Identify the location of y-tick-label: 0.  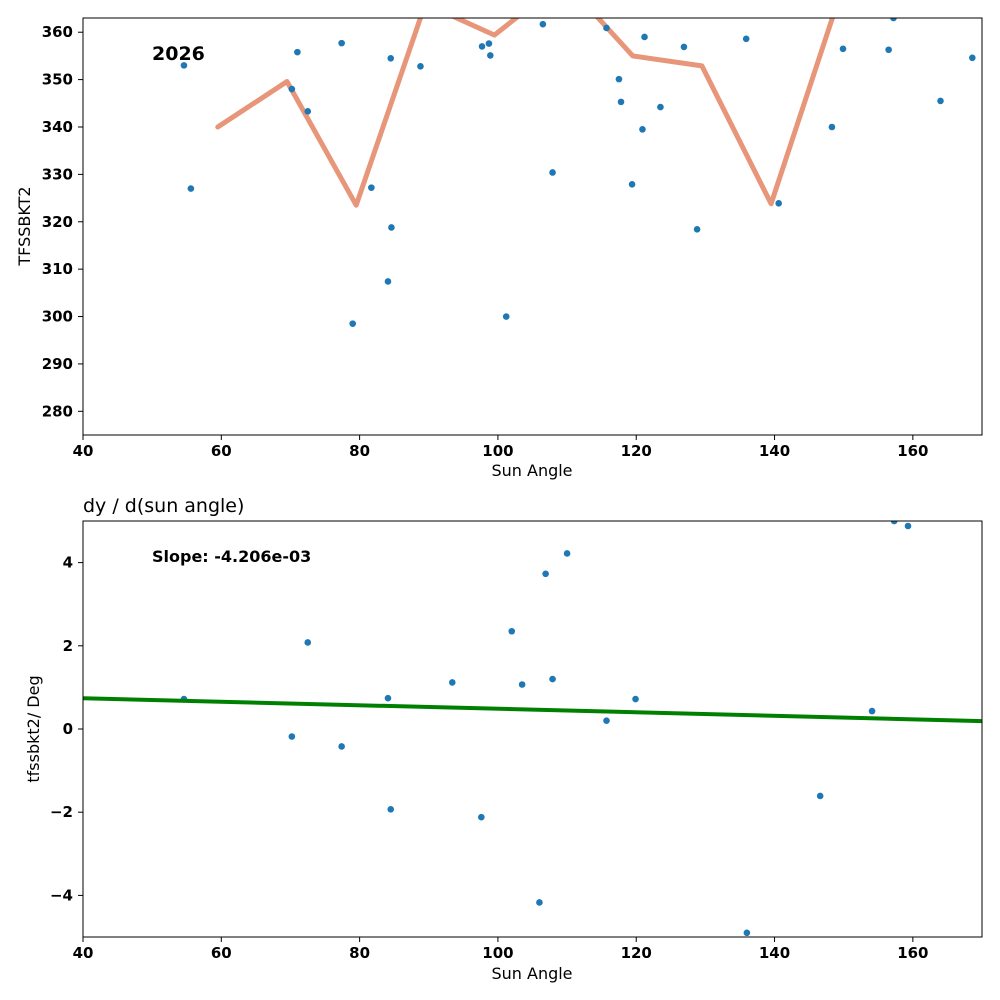
(68, 729).